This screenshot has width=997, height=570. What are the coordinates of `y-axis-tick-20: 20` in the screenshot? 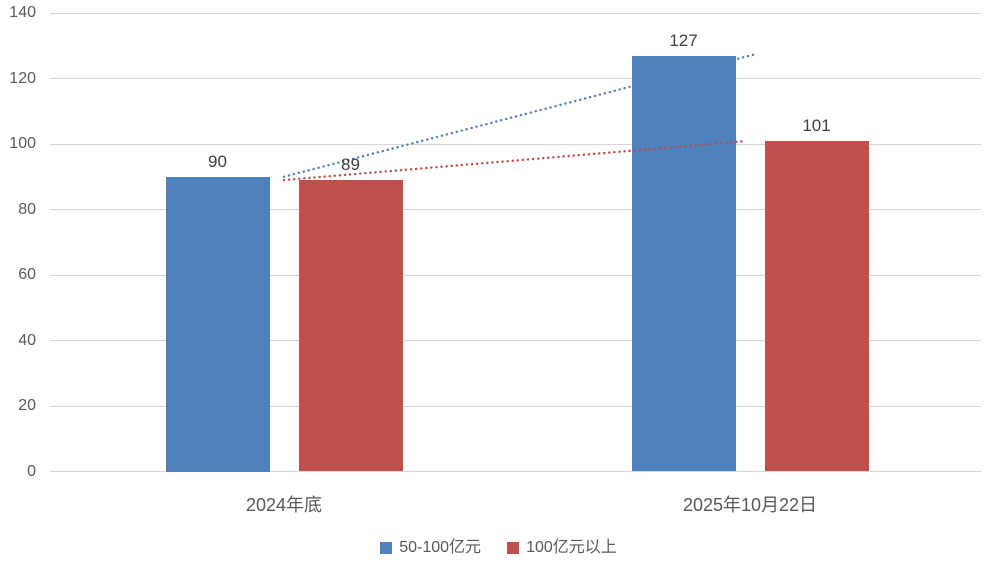 It's located at (27, 405).